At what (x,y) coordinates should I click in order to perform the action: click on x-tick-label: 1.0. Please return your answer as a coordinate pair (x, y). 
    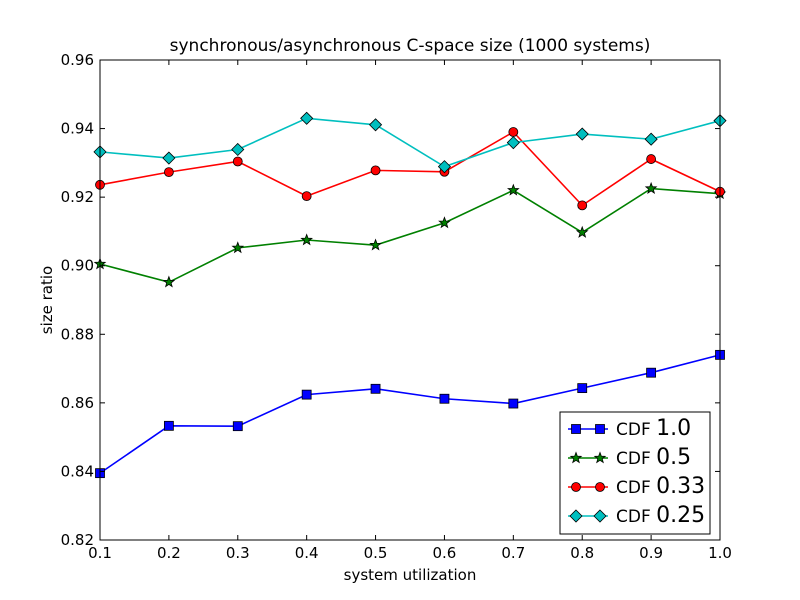
    Looking at the image, I should click on (720, 553).